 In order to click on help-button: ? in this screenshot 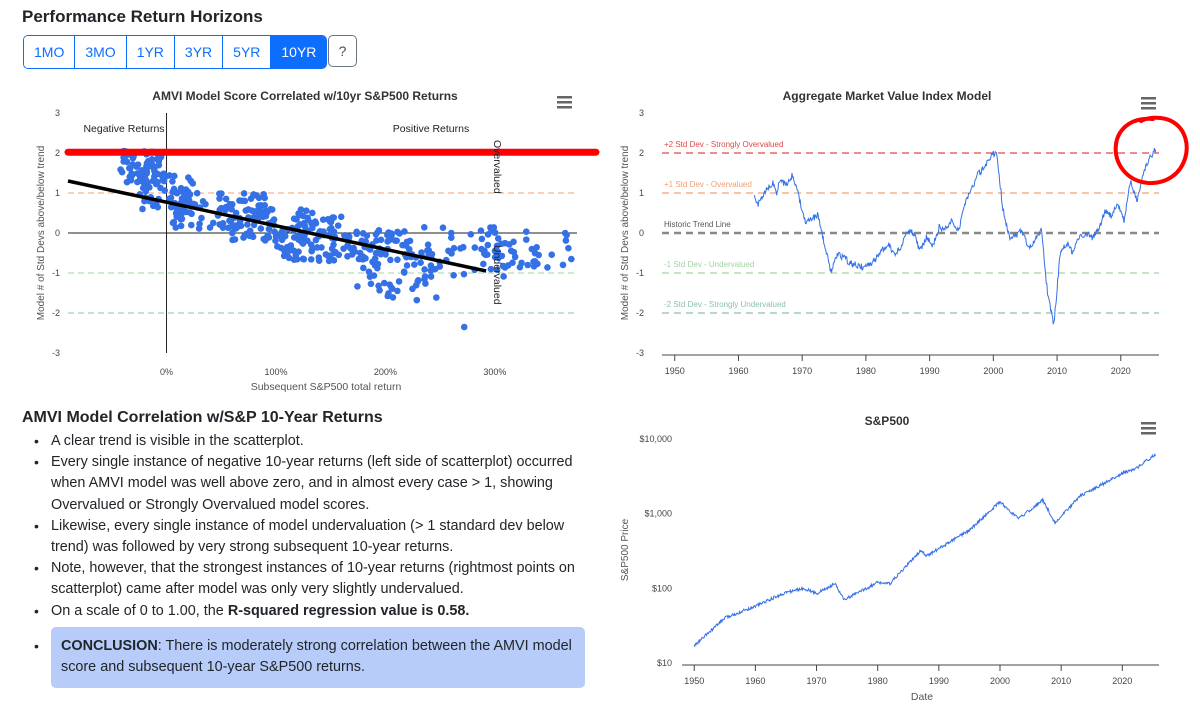, I will do `click(342, 51)`.